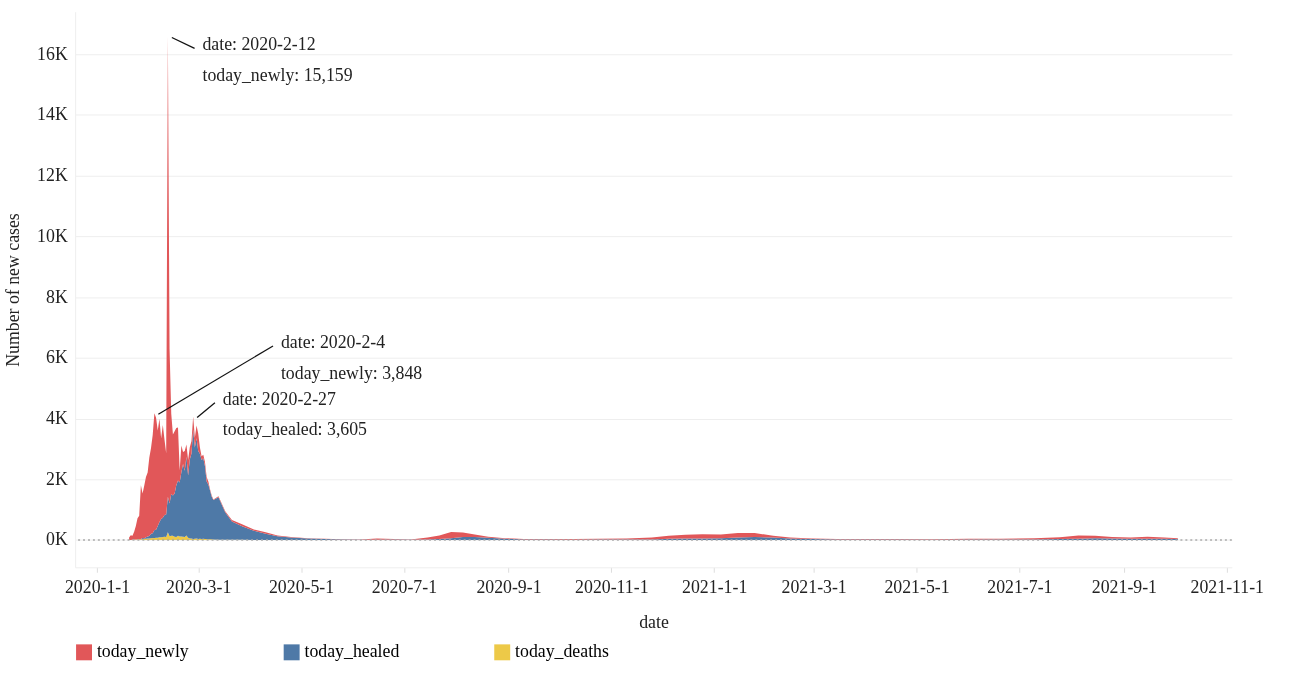 The height and width of the screenshot is (695, 1304). I want to click on y-tick-label: 12K, so click(52, 175).